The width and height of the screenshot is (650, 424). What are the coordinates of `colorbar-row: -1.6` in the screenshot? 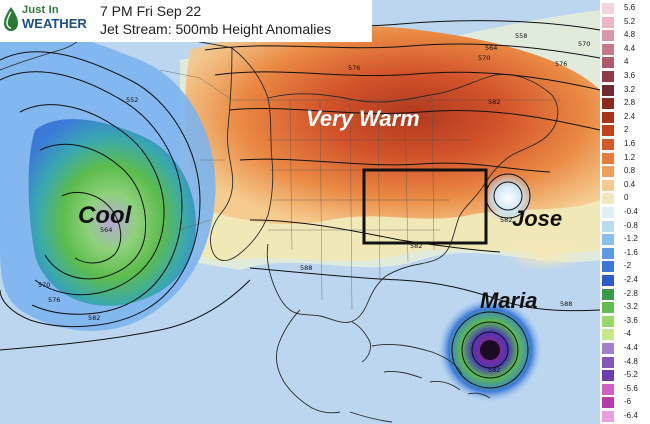 It's located at (625, 253).